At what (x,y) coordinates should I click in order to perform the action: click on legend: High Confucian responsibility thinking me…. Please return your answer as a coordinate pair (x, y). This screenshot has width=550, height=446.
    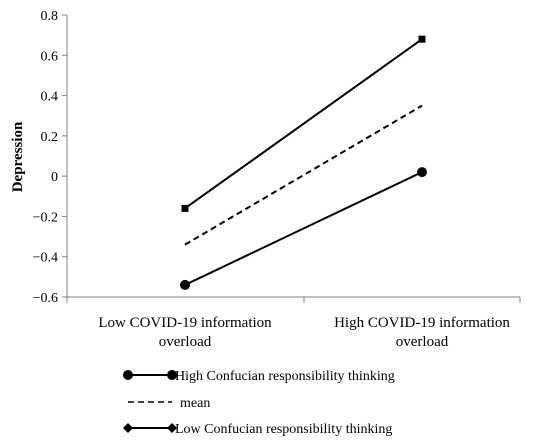
    Looking at the image, I should click on (259, 403).